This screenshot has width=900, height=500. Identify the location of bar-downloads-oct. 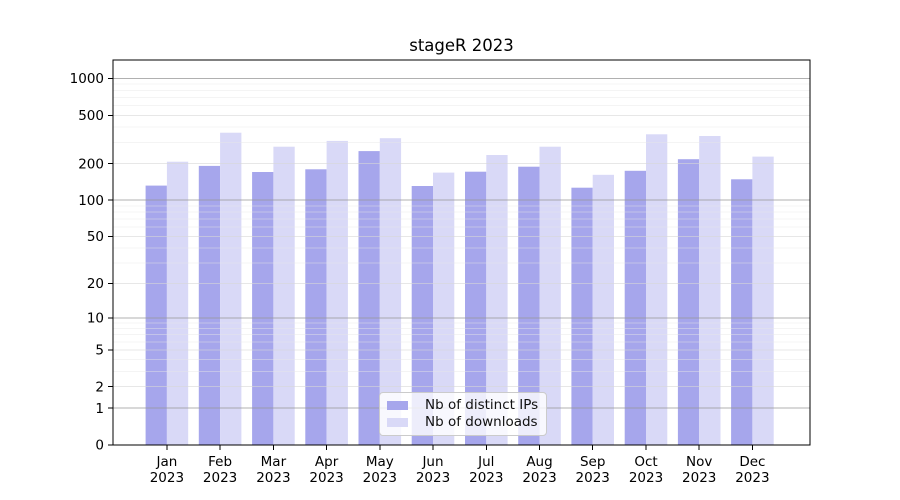
(657, 290).